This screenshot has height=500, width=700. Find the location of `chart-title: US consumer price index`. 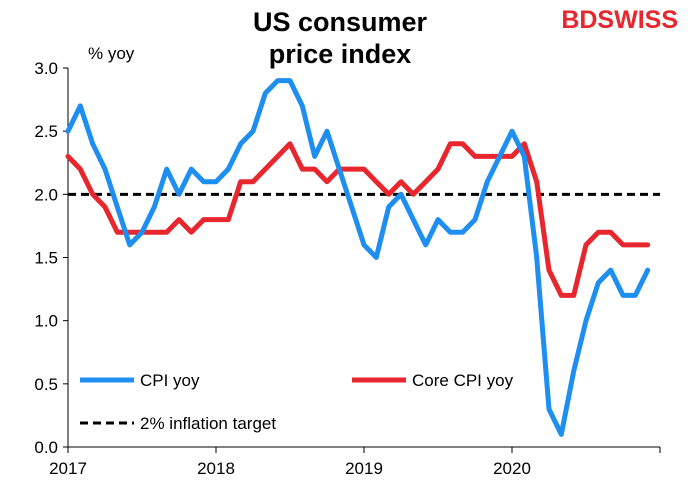

chart-title: US consumer price index is located at coordinates (340, 38).